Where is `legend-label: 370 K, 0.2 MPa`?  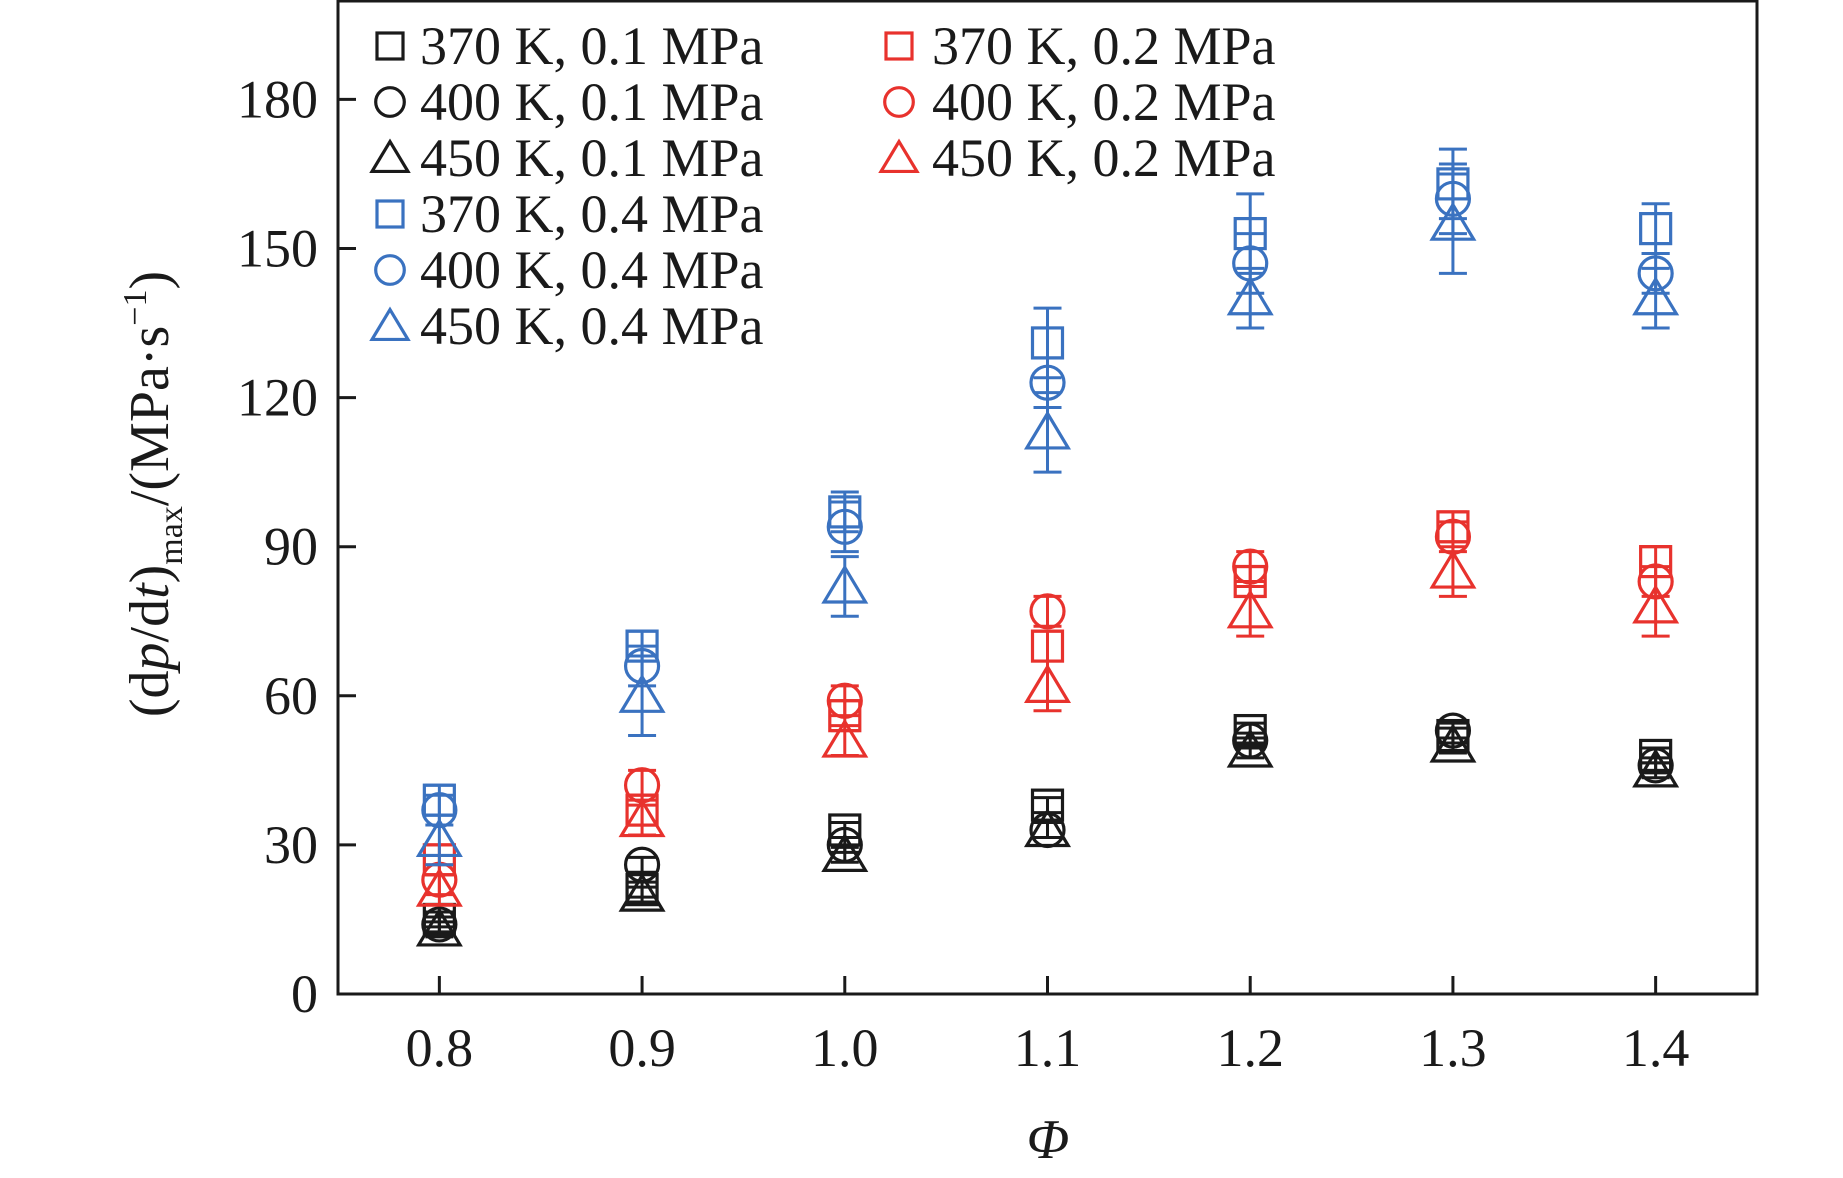
legend-label: 370 K, 0.2 MPa is located at coordinates (1104, 46).